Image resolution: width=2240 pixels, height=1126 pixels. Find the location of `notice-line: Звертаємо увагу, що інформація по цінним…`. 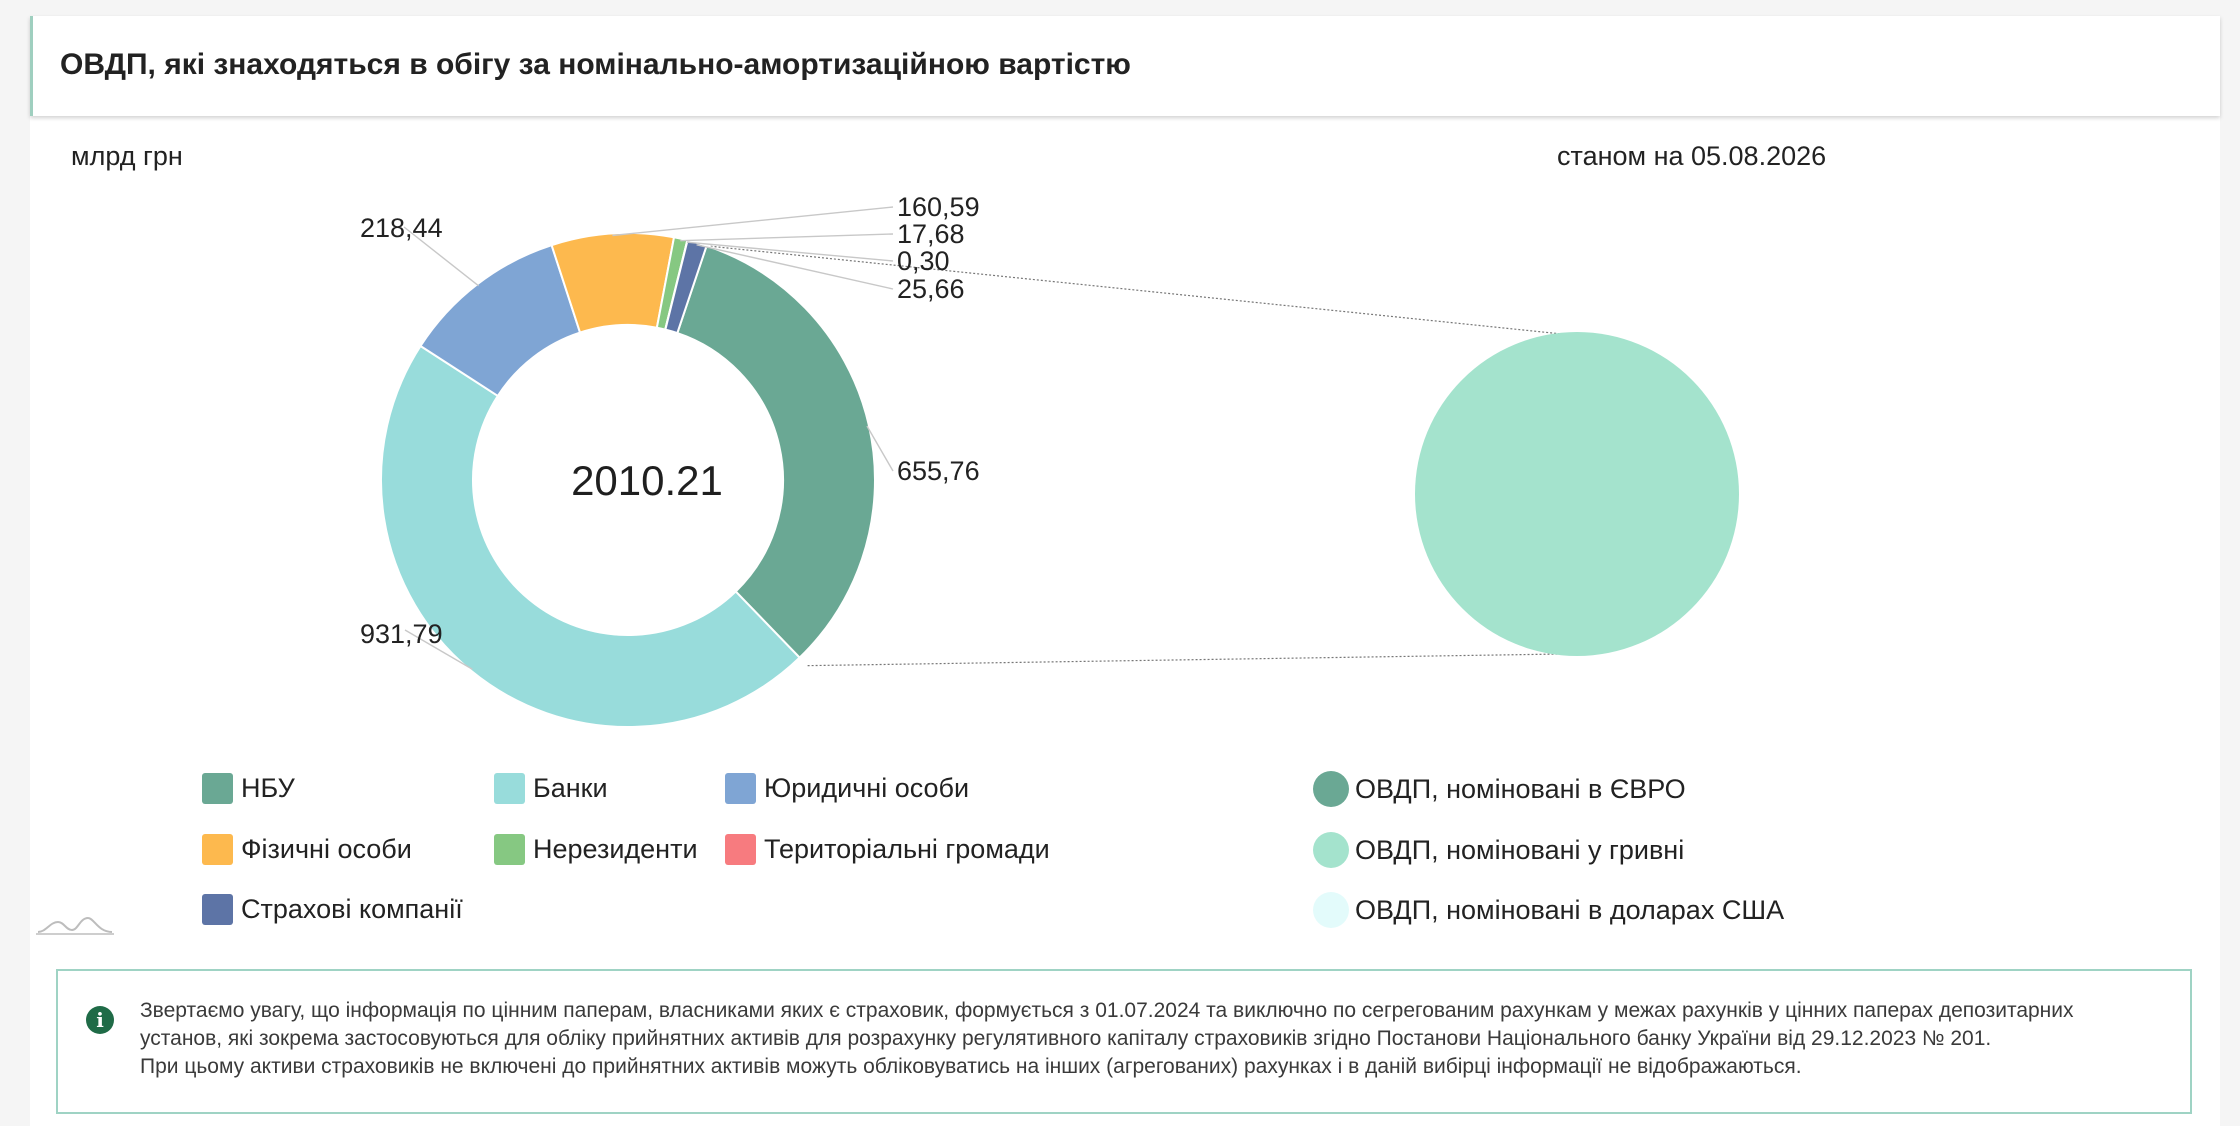

notice-line: Звертаємо увагу, що інформація по цінним… is located at coordinates (1107, 1010).